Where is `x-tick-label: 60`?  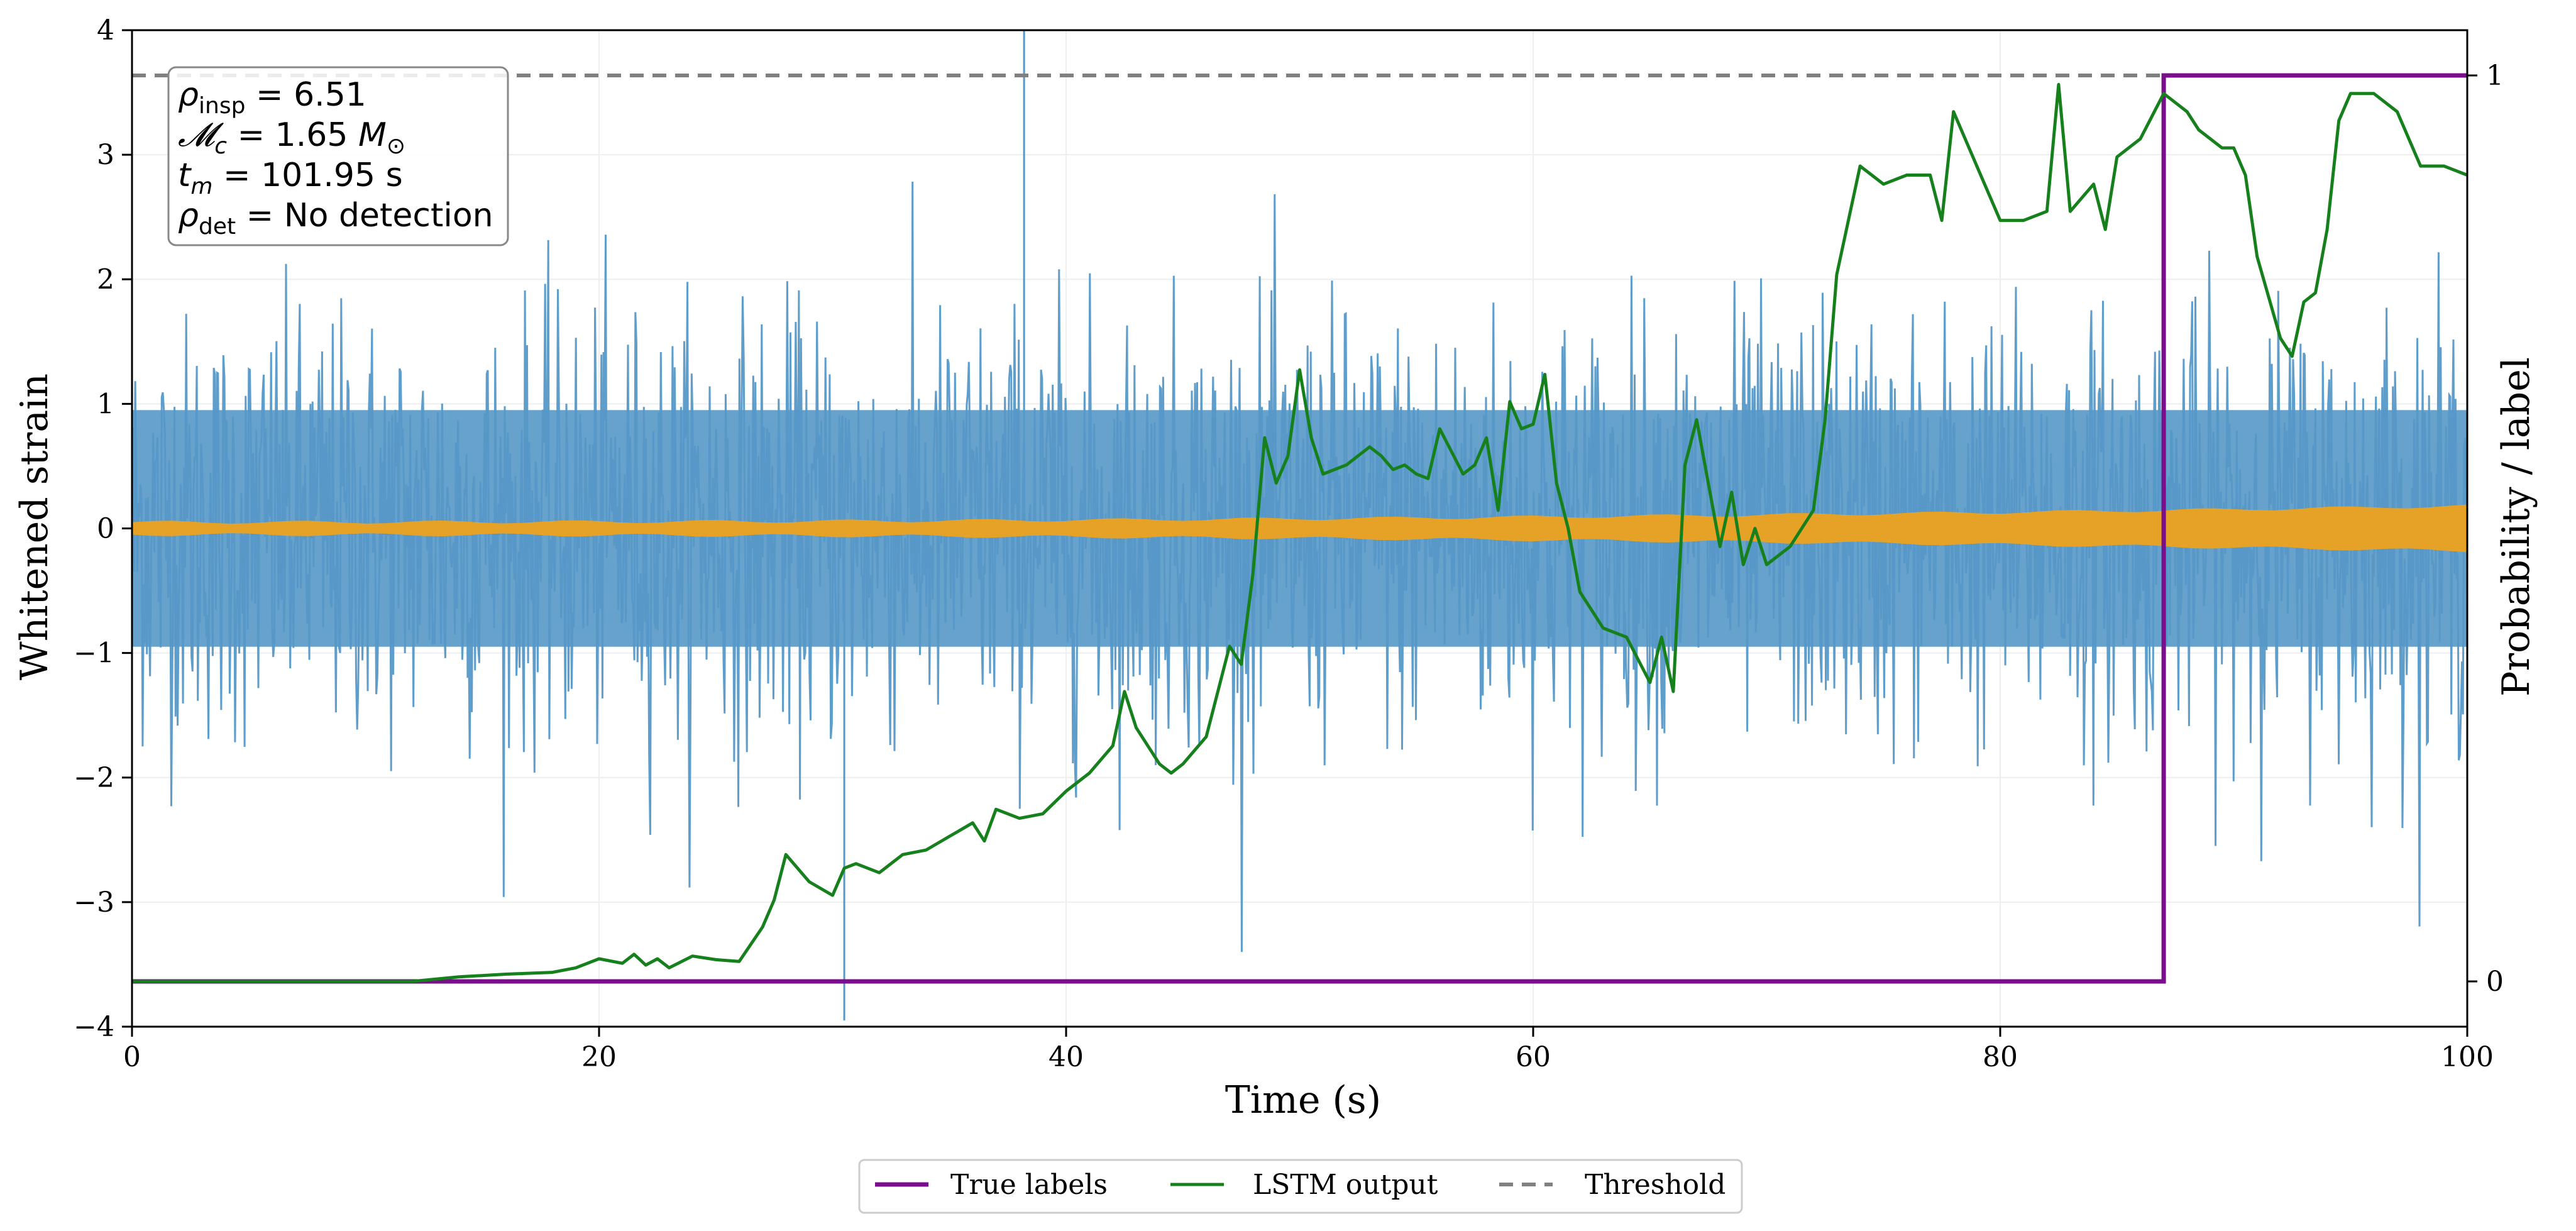
x-tick-label: 60 is located at coordinates (1533, 1057).